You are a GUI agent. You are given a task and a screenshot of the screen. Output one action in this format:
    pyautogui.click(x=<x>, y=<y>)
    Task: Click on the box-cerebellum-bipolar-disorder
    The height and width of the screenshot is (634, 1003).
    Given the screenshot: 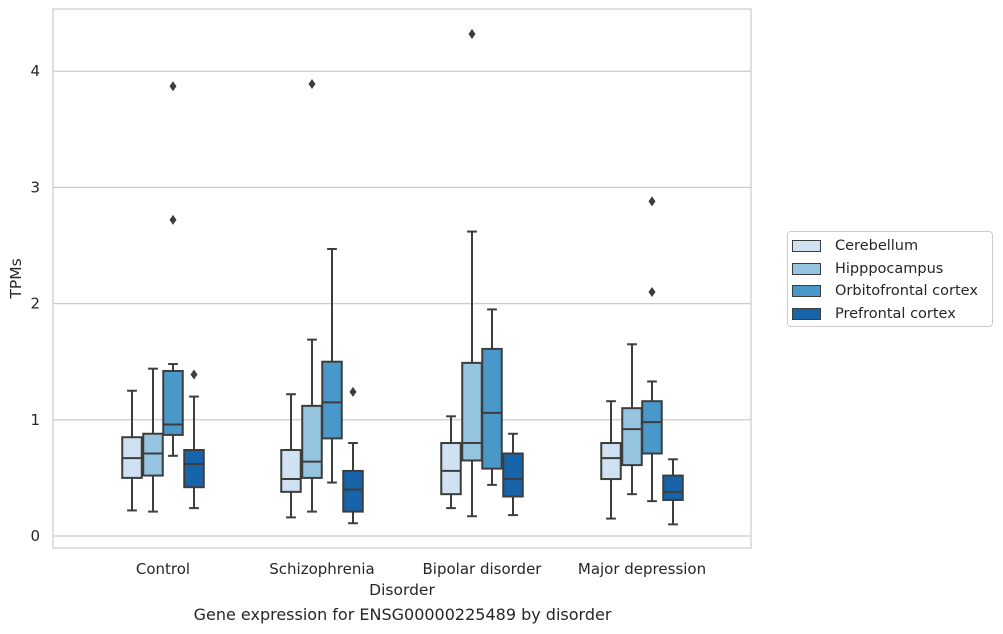 What is the action you would take?
    pyautogui.click(x=451, y=462)
    